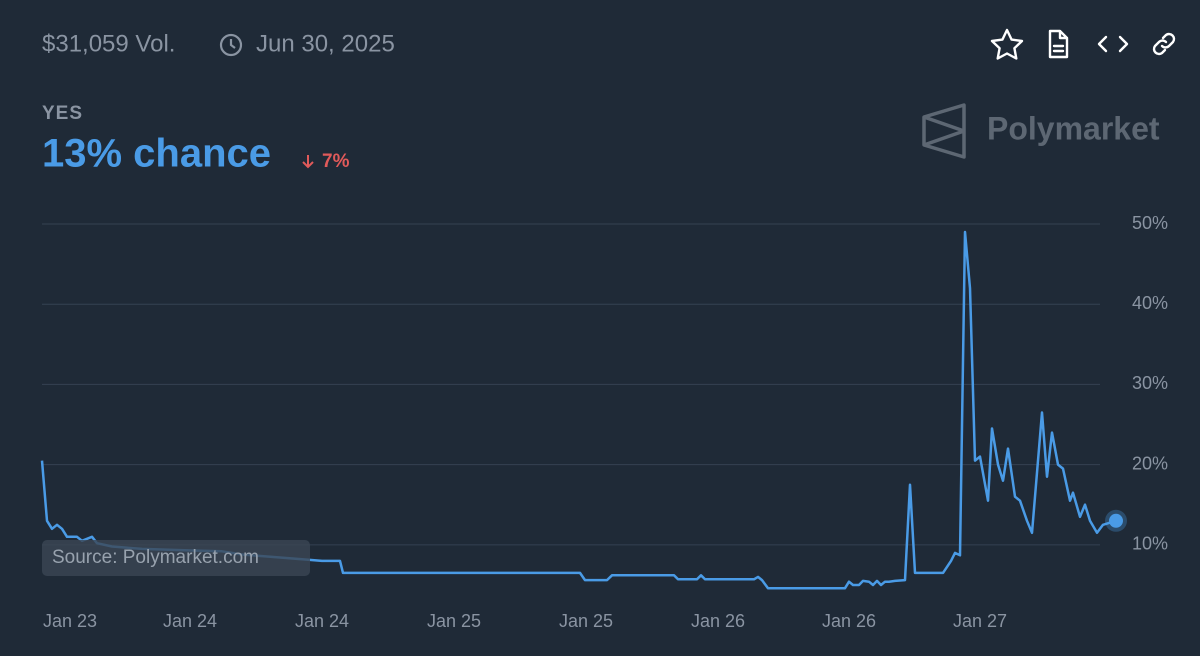  Describe the element at coordinates (1113, 44) in the screenshot. I see `embed-button` at that location.